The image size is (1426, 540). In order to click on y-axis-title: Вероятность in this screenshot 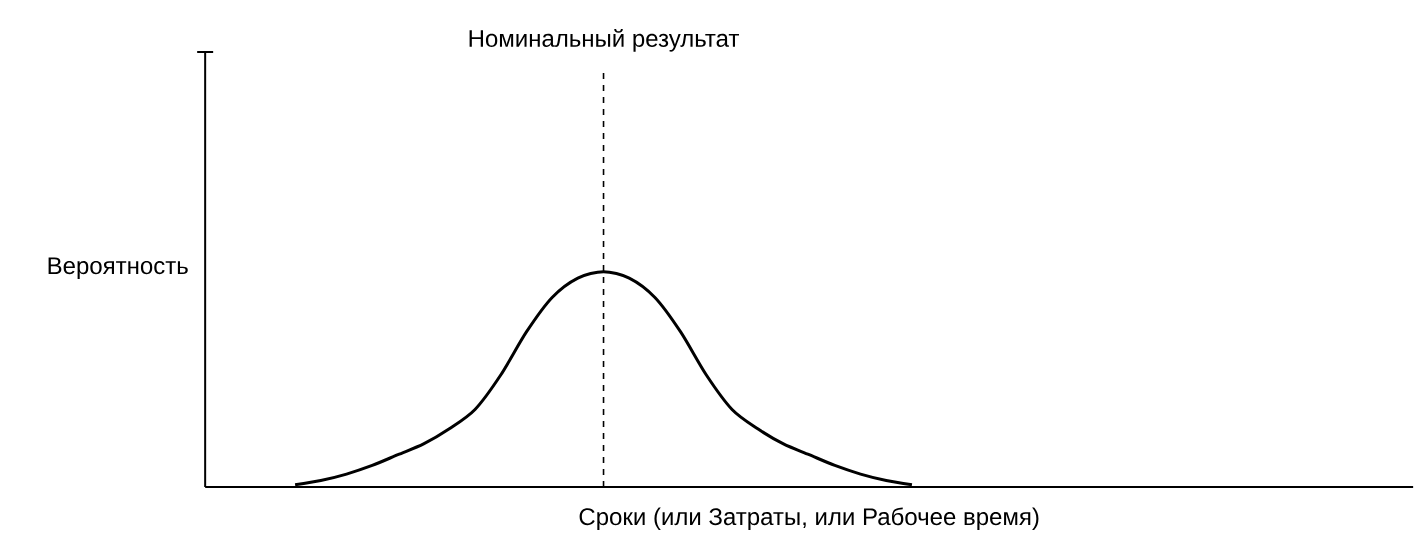, I will do `click(118, 268)`.